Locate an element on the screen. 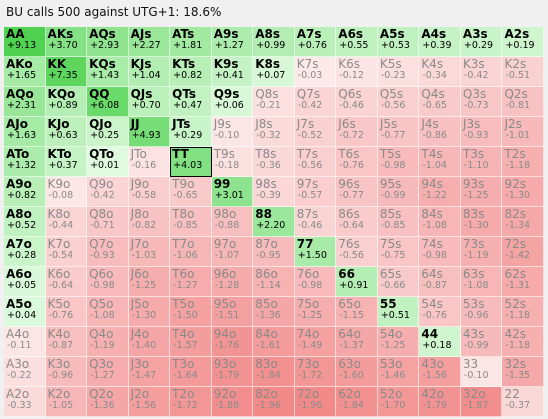  hand-cell: 97o -1.07 is located at coordinates (232, 252).